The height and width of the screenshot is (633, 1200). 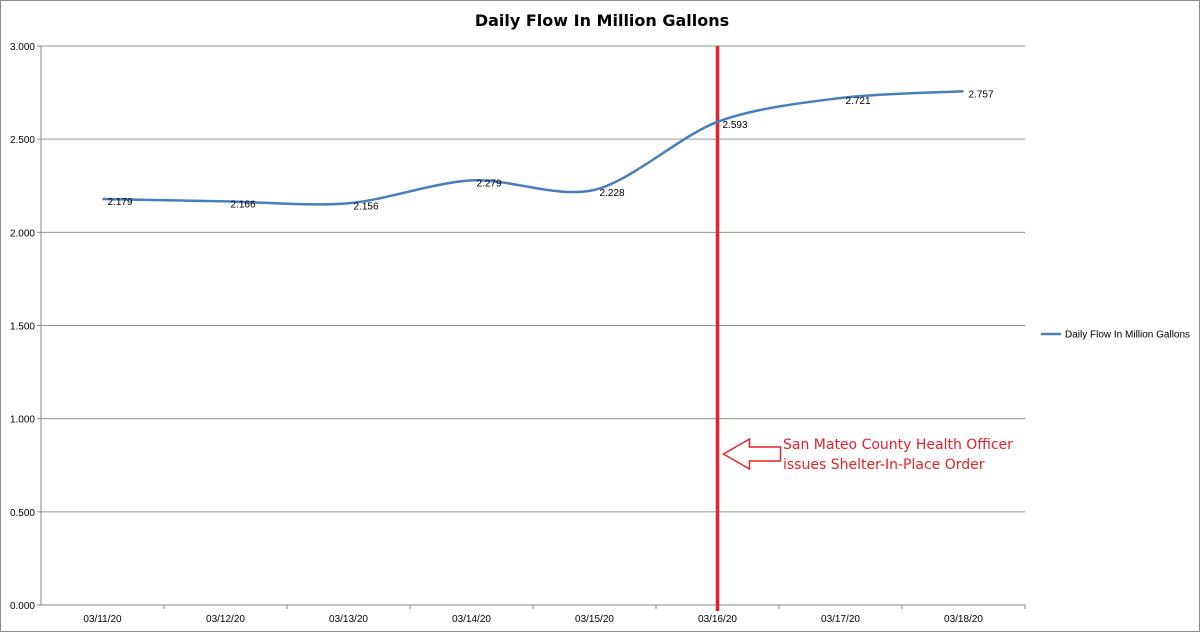 What do you see at coordinates (840, 619) in the screenshot?
I see `x-tick-label: 03/17/20` at bounding box center [840, 619].